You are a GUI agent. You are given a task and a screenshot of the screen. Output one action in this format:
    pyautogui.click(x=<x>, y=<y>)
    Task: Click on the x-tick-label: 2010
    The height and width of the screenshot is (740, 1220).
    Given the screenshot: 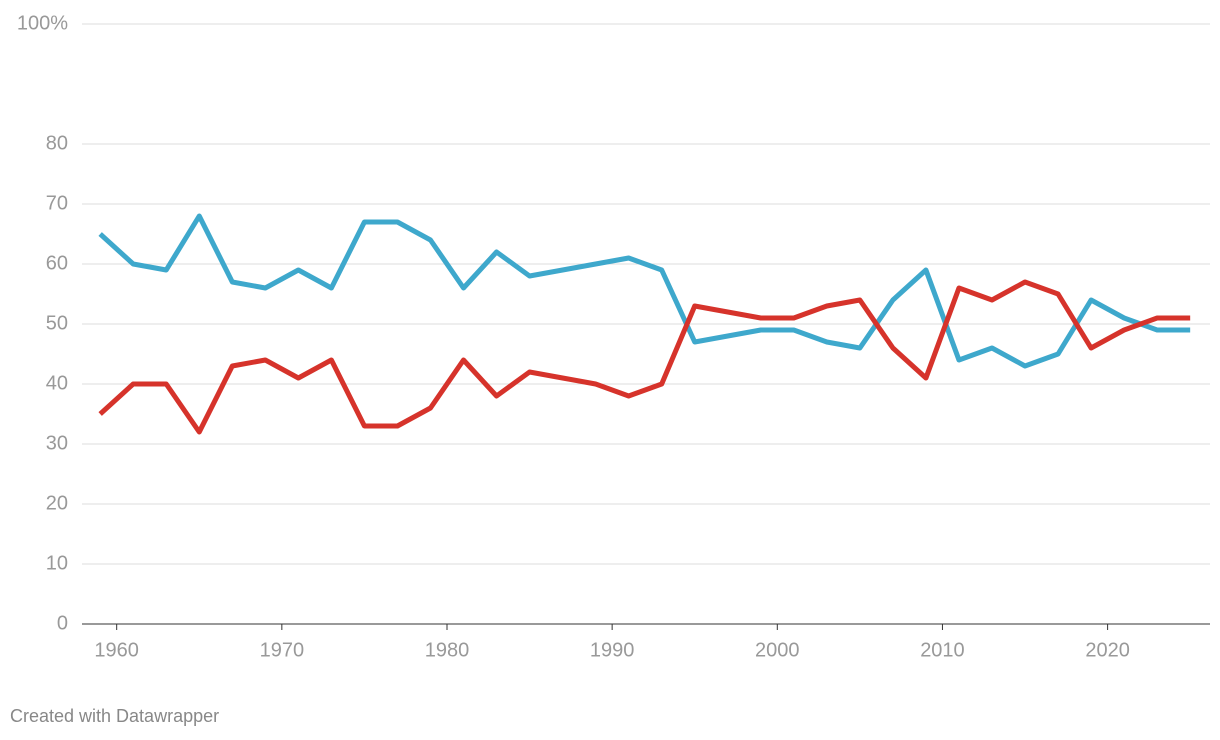 What is the action you would take?
    pyautogui.click(x=942, y=650)
    